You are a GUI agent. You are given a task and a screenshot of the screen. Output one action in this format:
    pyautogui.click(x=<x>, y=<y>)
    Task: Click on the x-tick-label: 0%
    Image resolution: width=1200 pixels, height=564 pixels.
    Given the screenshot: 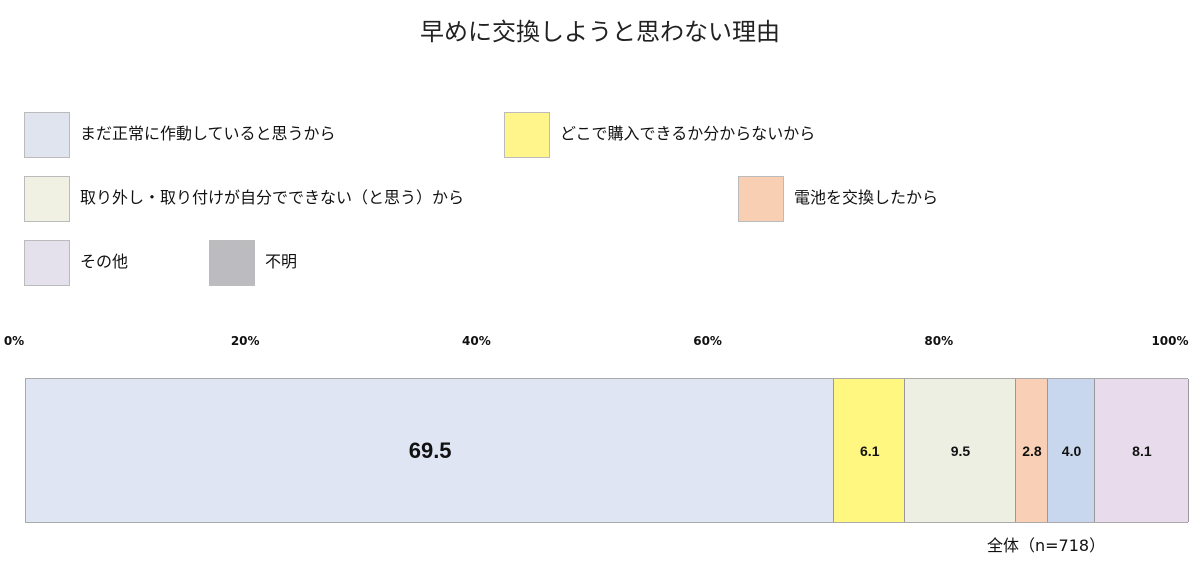 What is the action you would take?
    pyautogui.click(x=14, y=341)
    